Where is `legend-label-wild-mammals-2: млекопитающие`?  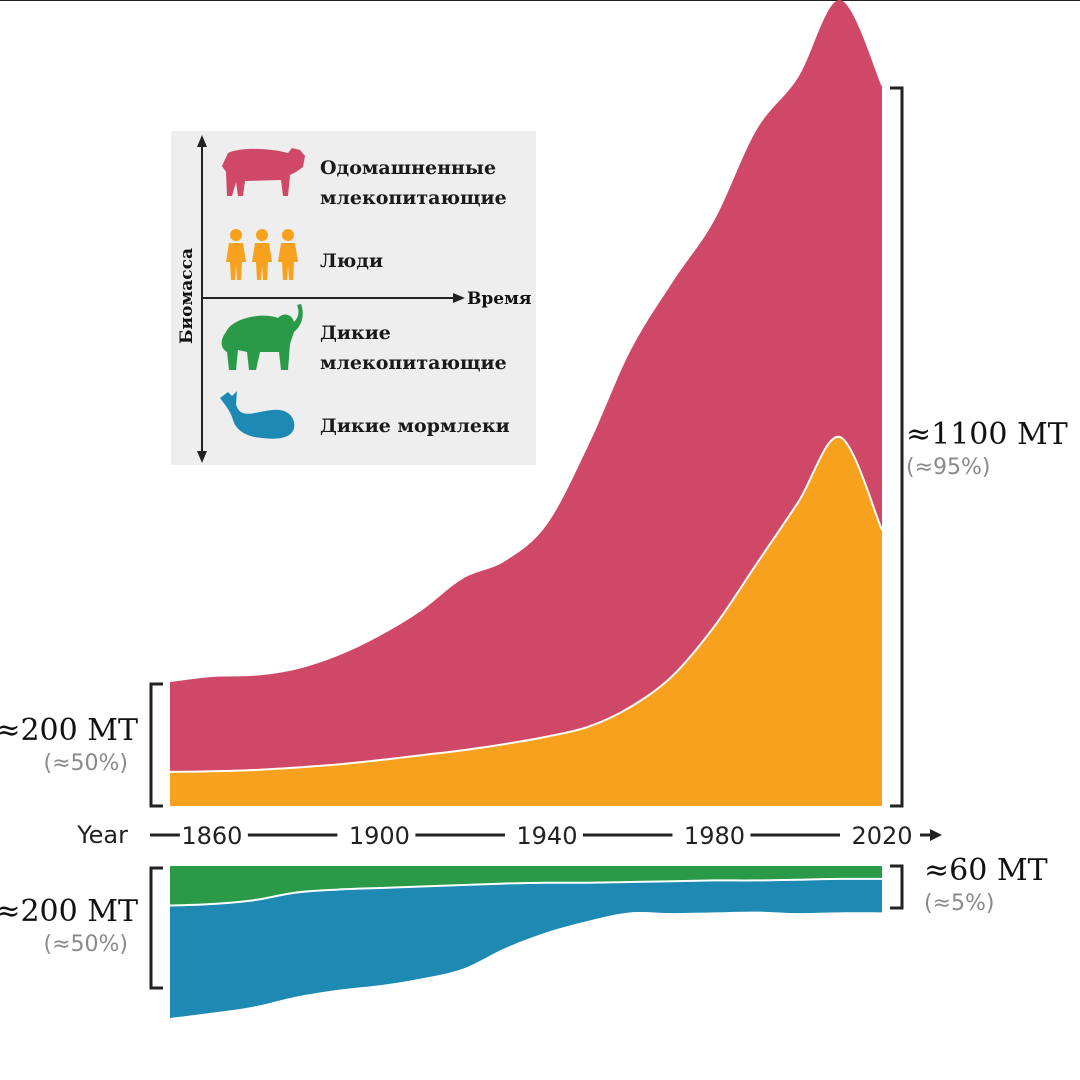 legend-label-wild-mammals-2: млекопитающие is located at coordinates (413, 363).